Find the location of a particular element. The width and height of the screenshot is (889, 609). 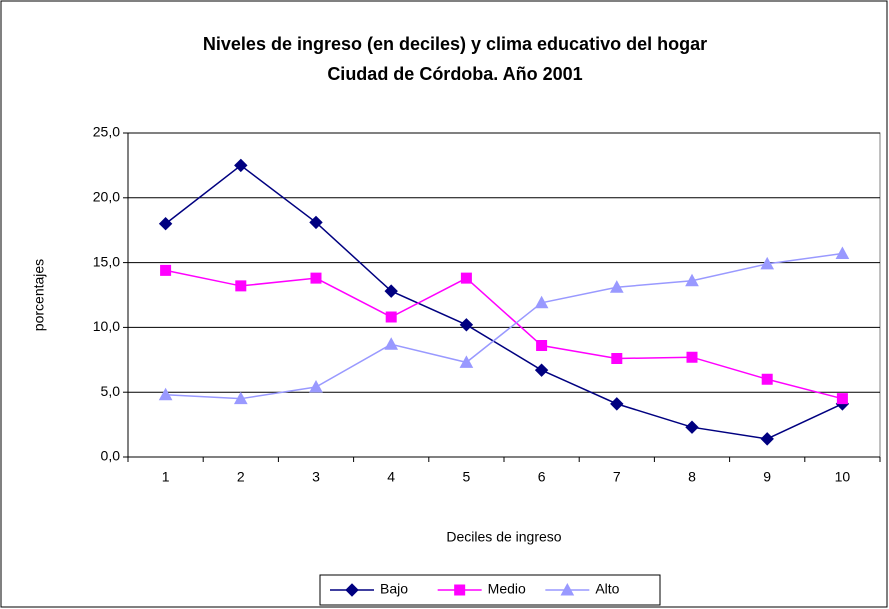

x-tick-label: 6 is located at coordinates (542, 477).